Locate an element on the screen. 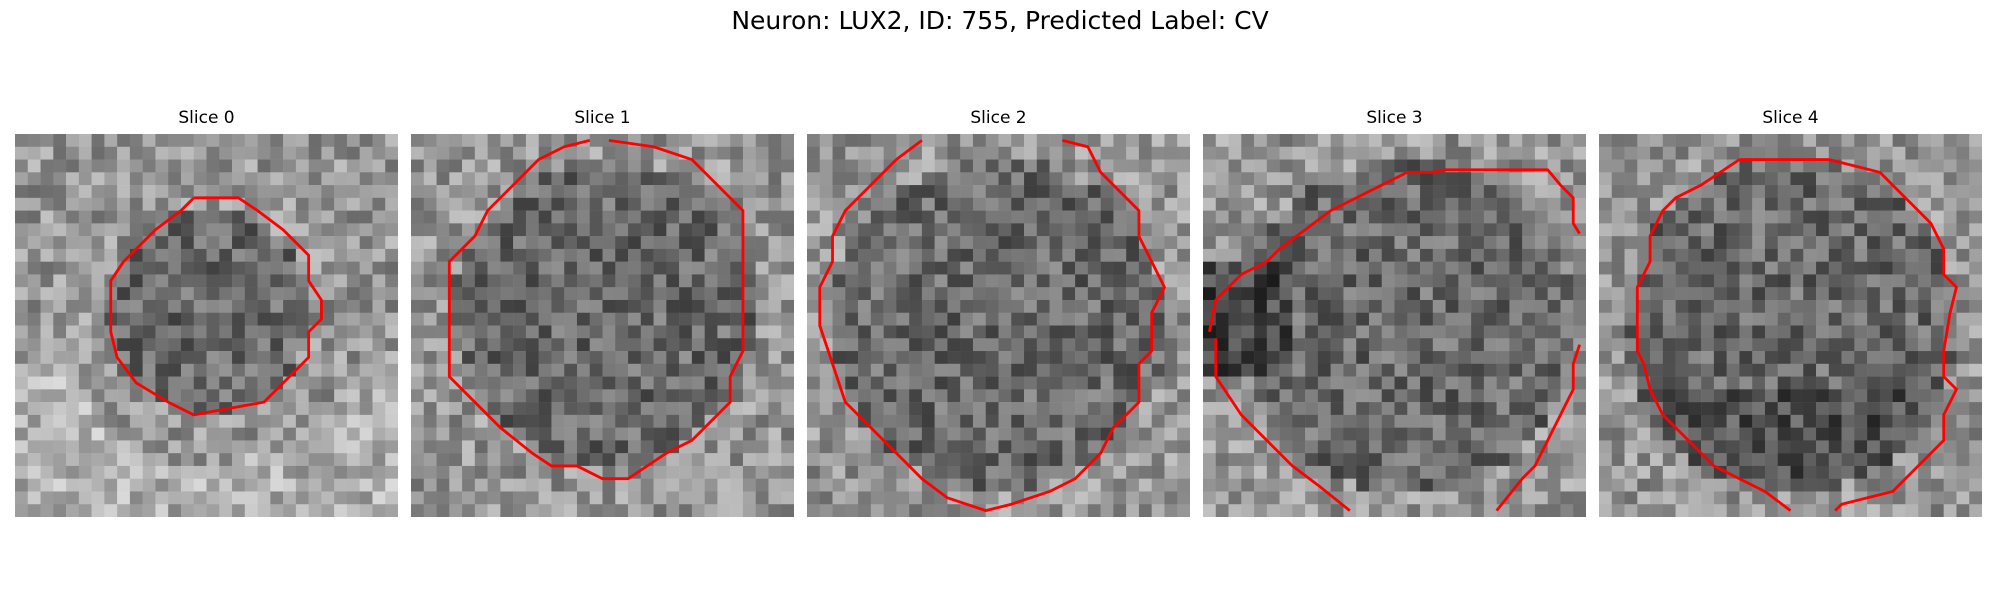 This screenshot has height=600, width=2000. contour-3c is located at coordinates (1282, 425).